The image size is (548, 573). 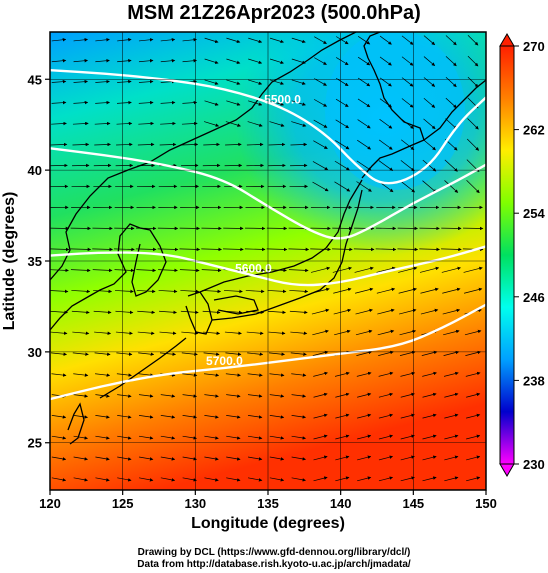 I want to click on y-axis: 25 30 35 40 45, so click(x=39, y=261).